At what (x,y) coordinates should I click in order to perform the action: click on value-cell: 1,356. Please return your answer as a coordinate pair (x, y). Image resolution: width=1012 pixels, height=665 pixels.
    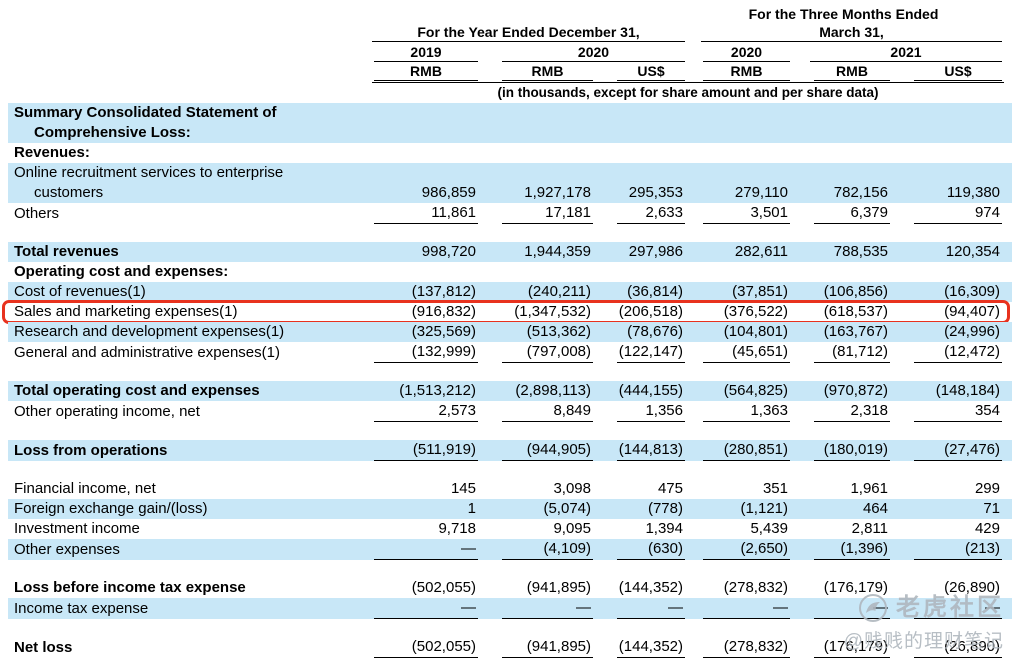
    Looking at the image, I should click on (651, 411).